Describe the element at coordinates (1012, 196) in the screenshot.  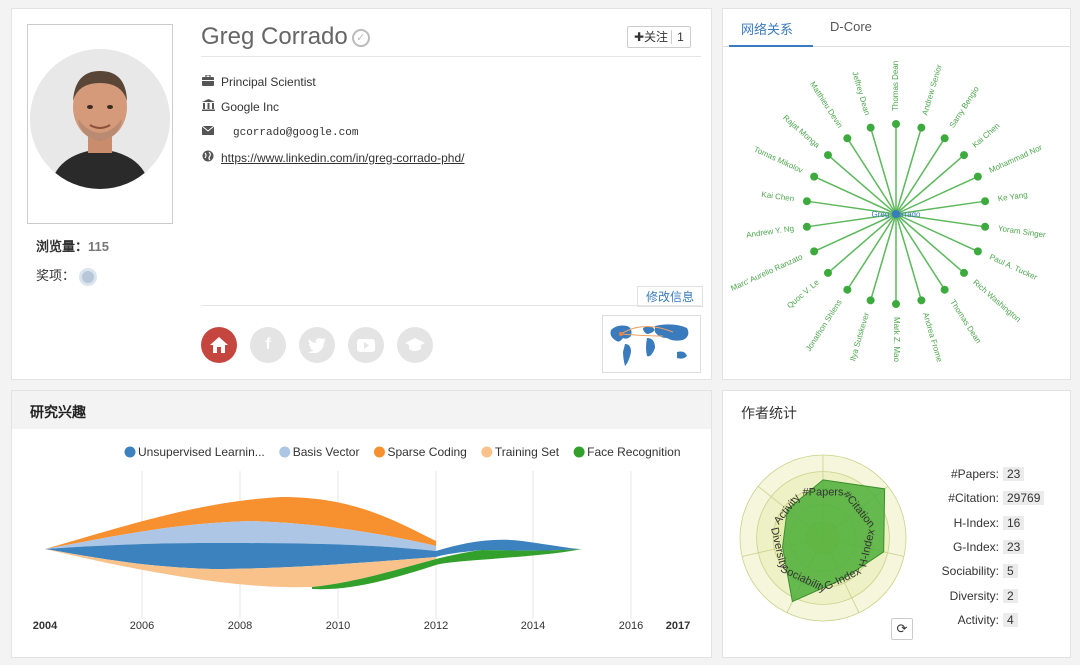
I see `coauthor-label: Ke Yang` at that location.